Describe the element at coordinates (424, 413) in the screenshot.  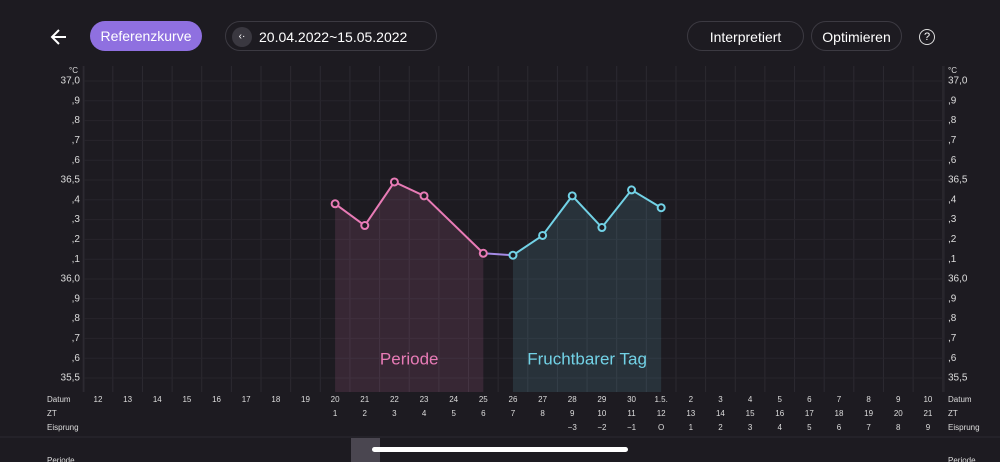
I see `zt-cell: 4` at that location.